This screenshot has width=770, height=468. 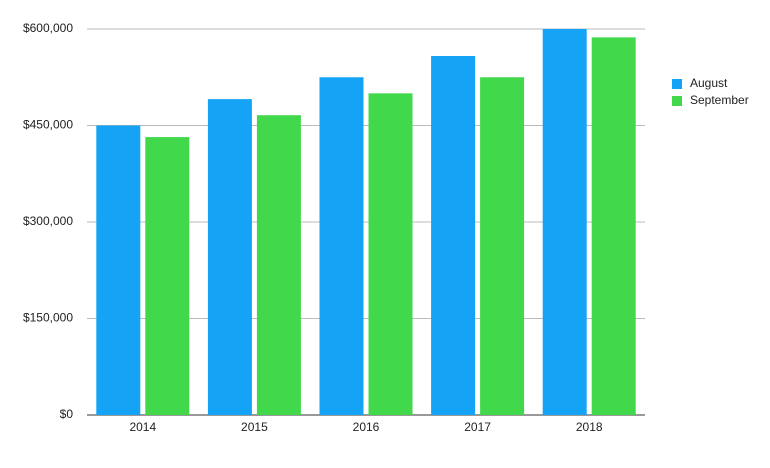 What do you see at coordinates (48, 318) in the screenshot?
I see `y-tick-label: $150,000` at bounding box center [48, 318].